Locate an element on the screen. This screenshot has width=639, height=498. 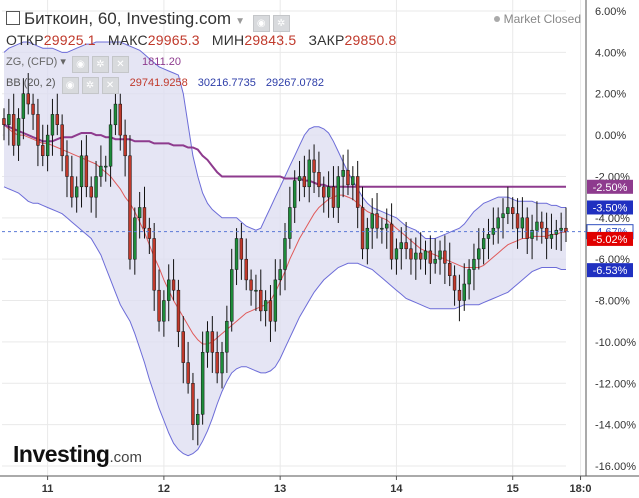
y-tick-label: -10.00% is located at coordinates (615, 343).